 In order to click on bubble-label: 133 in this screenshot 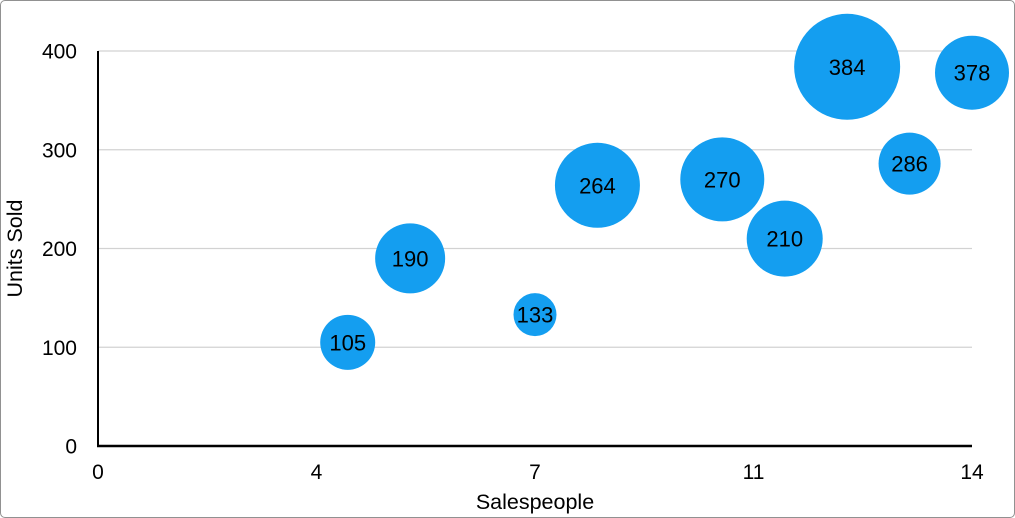, I will do `click(535, 315)`.